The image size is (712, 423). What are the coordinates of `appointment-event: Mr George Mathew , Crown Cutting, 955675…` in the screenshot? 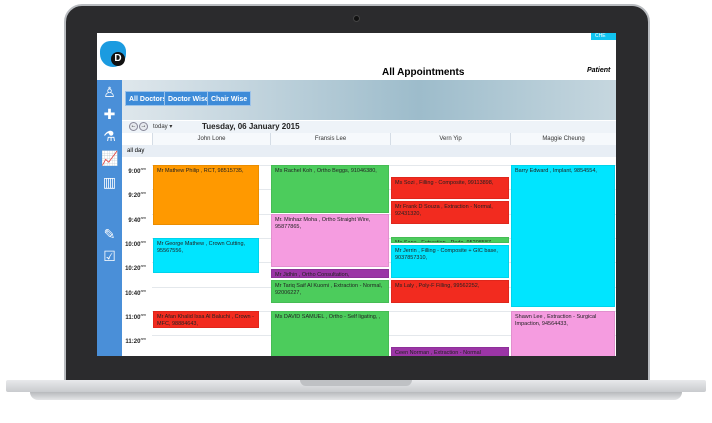 It's located at (206, 255).